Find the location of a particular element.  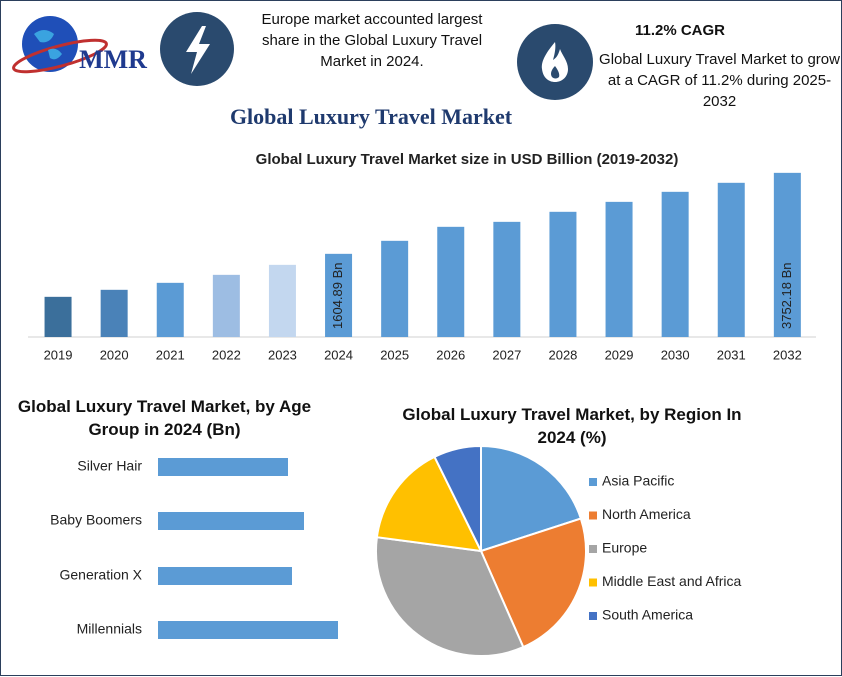

y-tick-label: Generation X is located at coordinates (101, 575).